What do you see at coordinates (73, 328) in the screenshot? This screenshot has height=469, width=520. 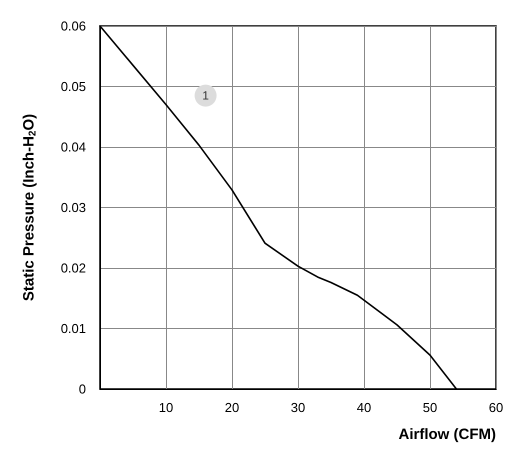 I see `y-tick-label: 0.01` at bounding box center [73, 328].